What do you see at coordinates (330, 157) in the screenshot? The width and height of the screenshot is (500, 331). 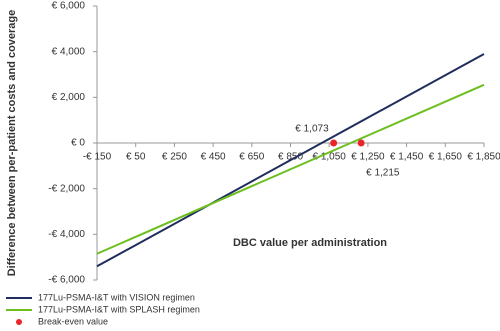 I see `x-tick-label: € 1,050` at bounding box center [330, 157].